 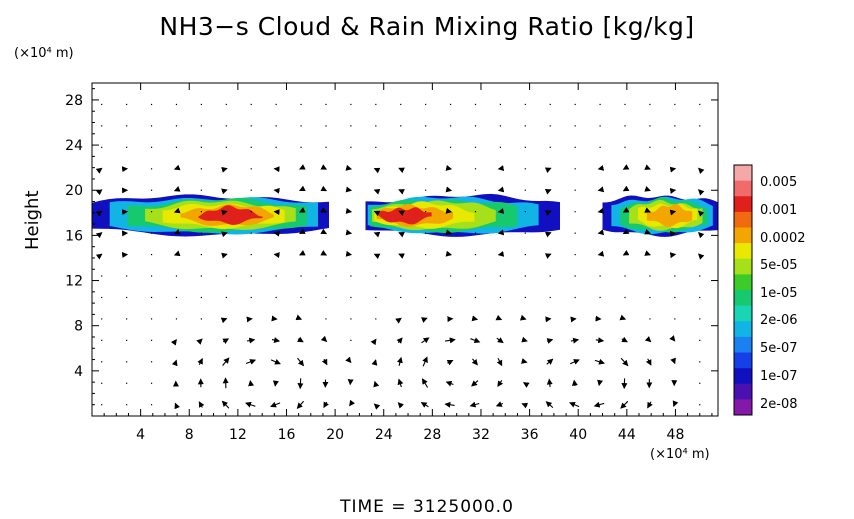 I want to click on x-tick-label: 28, so click(x=432, y=435).